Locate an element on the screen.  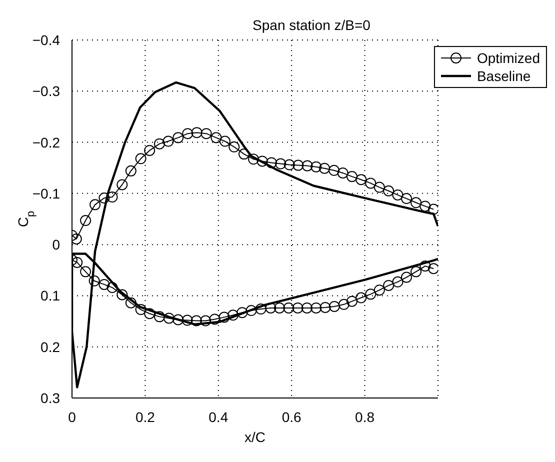
x-tick-label: 0 is located at coordinates (72, 416).